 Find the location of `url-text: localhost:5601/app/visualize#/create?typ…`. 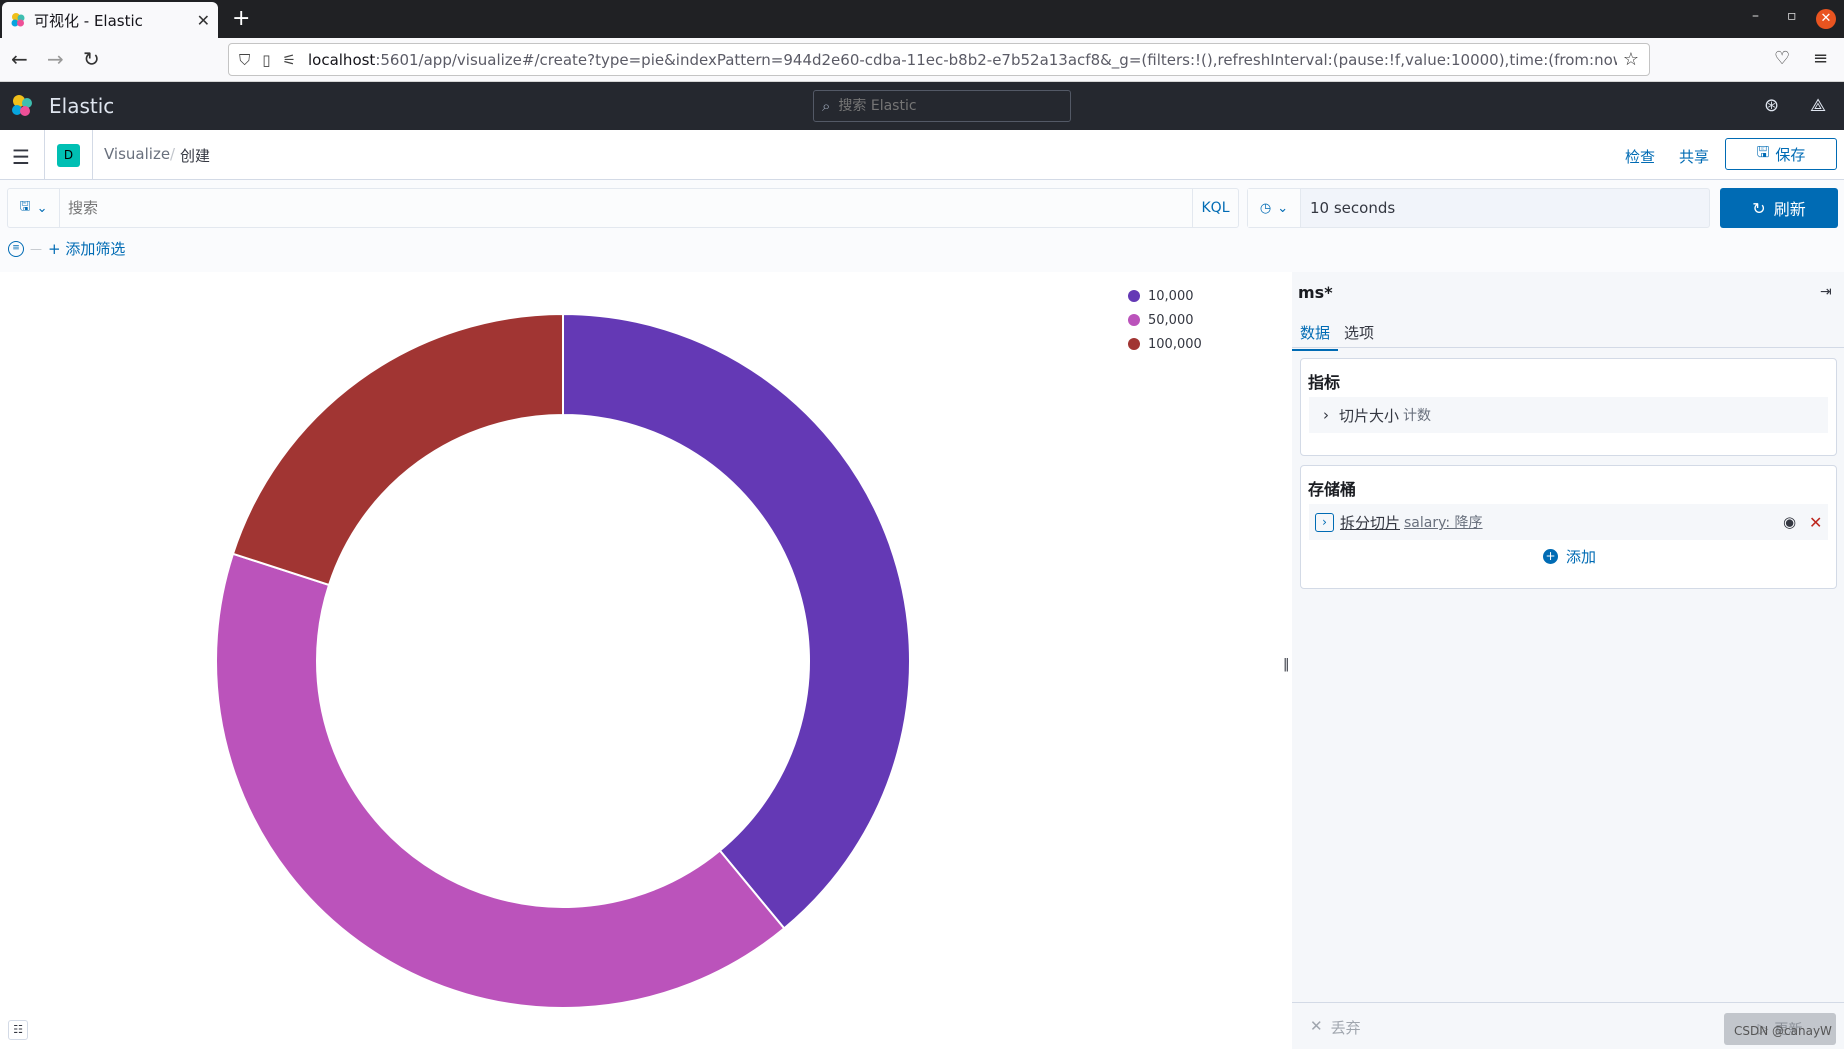

url-text: localhost:5601/app/visualize#/create?typ… is located at coordinates (962, 59).